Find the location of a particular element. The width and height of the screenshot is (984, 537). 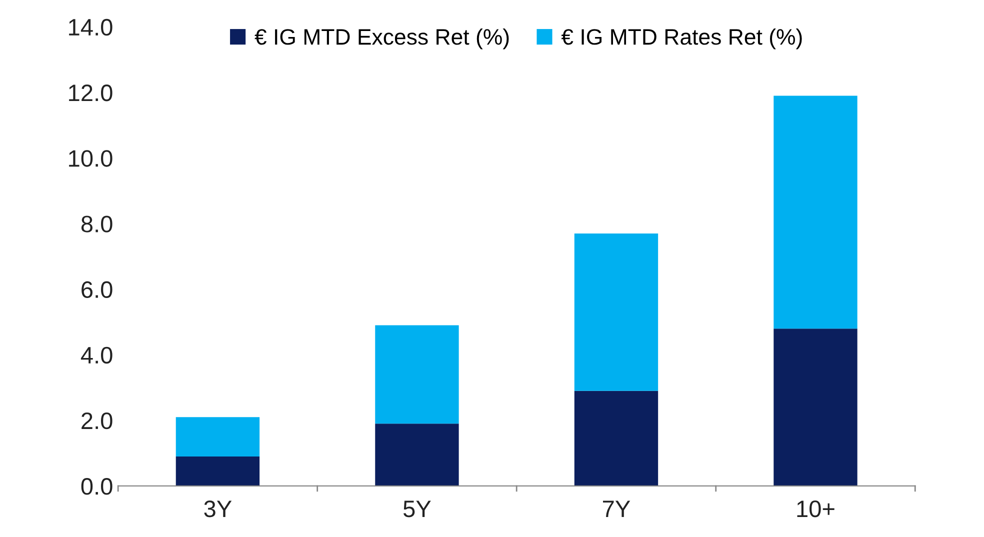

y-tick-label: 4.0 is located at coordinates (96, 355).